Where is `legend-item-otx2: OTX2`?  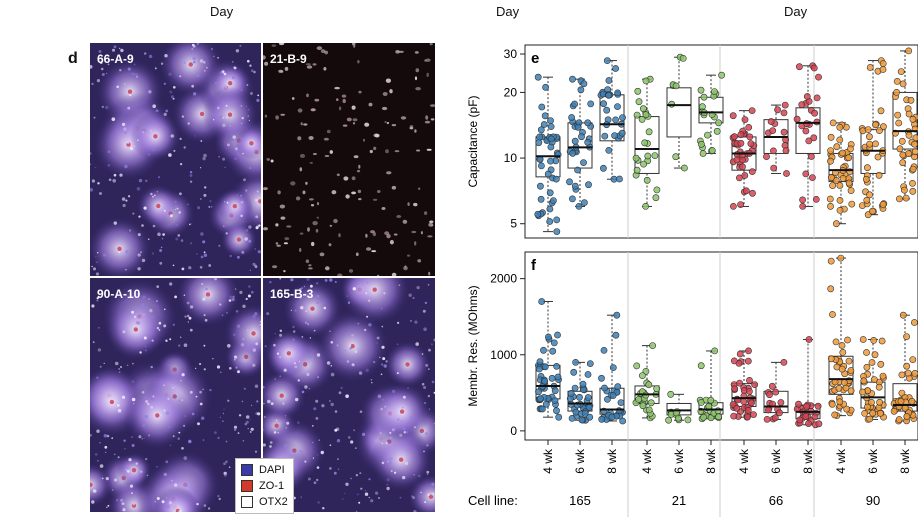
legend-item-otx2: OTX2 is located at coordinates (264, 502).